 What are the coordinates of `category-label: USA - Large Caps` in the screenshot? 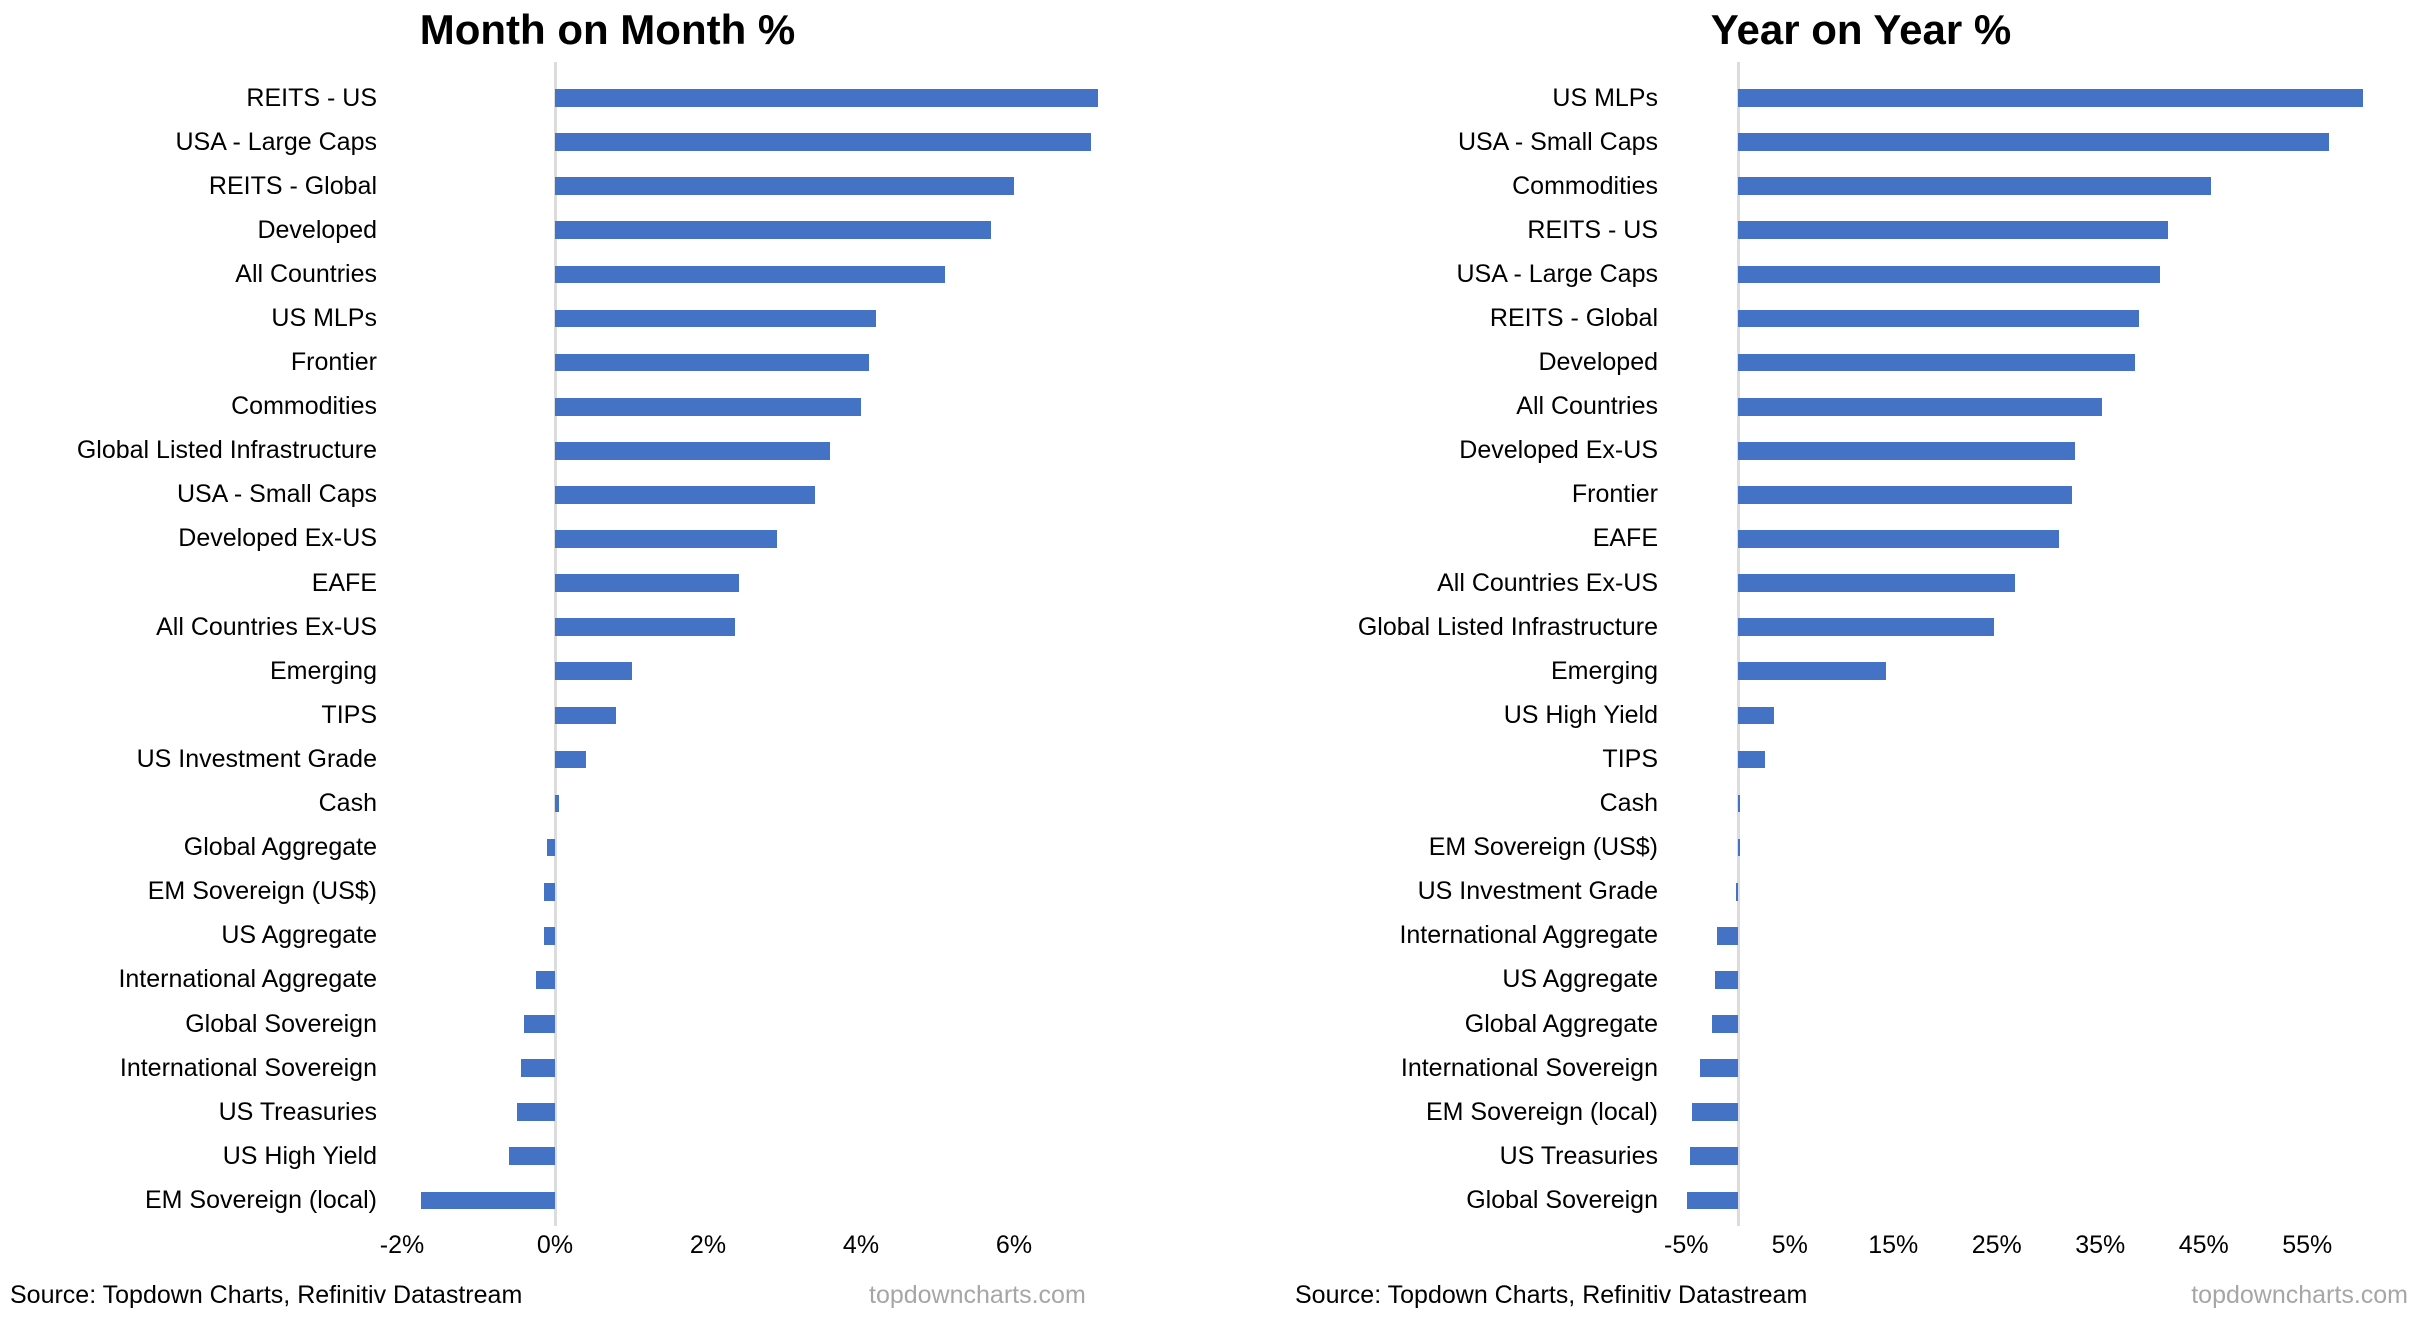 It's located at (276, 141).